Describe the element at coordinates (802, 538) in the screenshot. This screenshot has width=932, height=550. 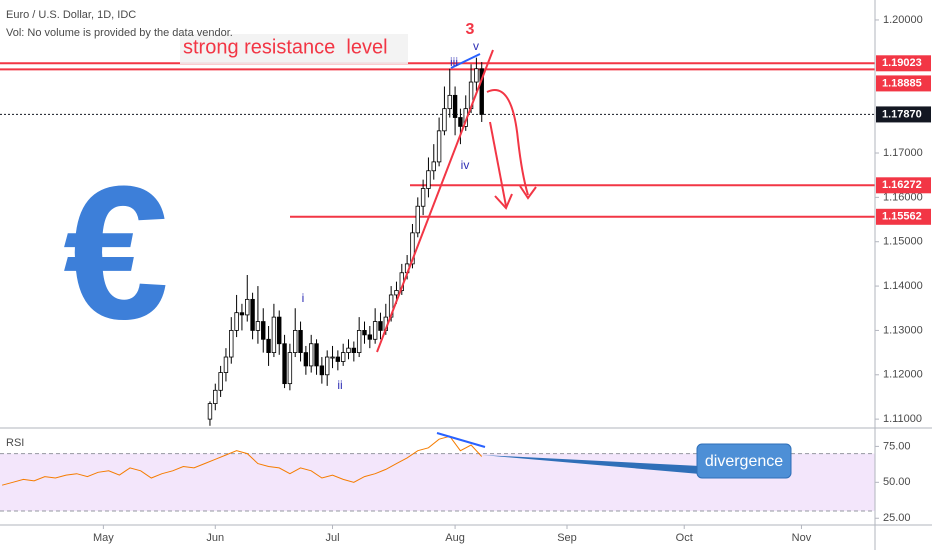
I see `x-tick-label: Nov` at that location.